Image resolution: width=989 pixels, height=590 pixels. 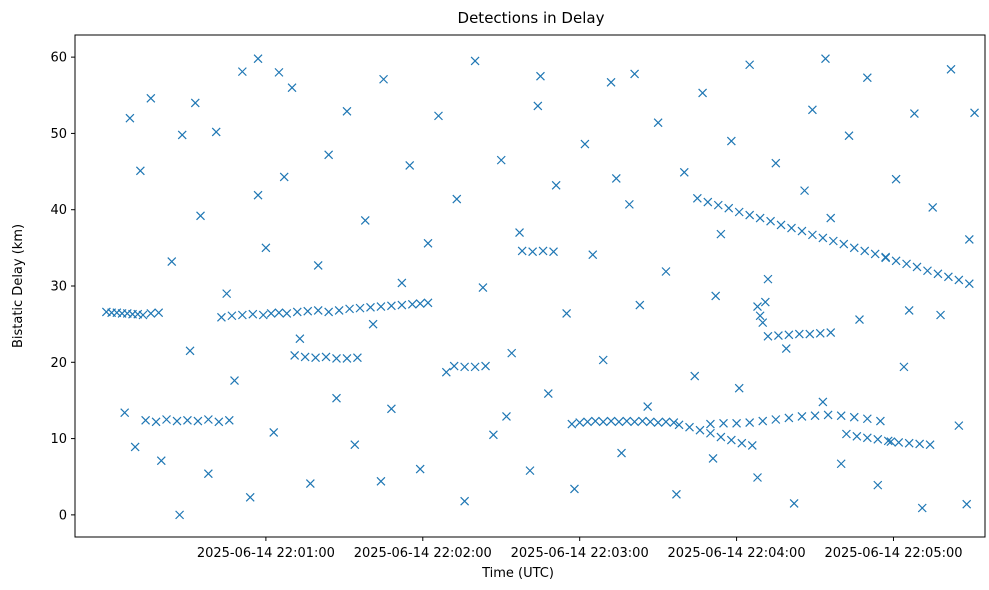 What do you see at coordinates (893, 553) in the screenshot?
I see `x-tick-label: 2025-06-14 22:05:00` at bounding box center [893, 553].